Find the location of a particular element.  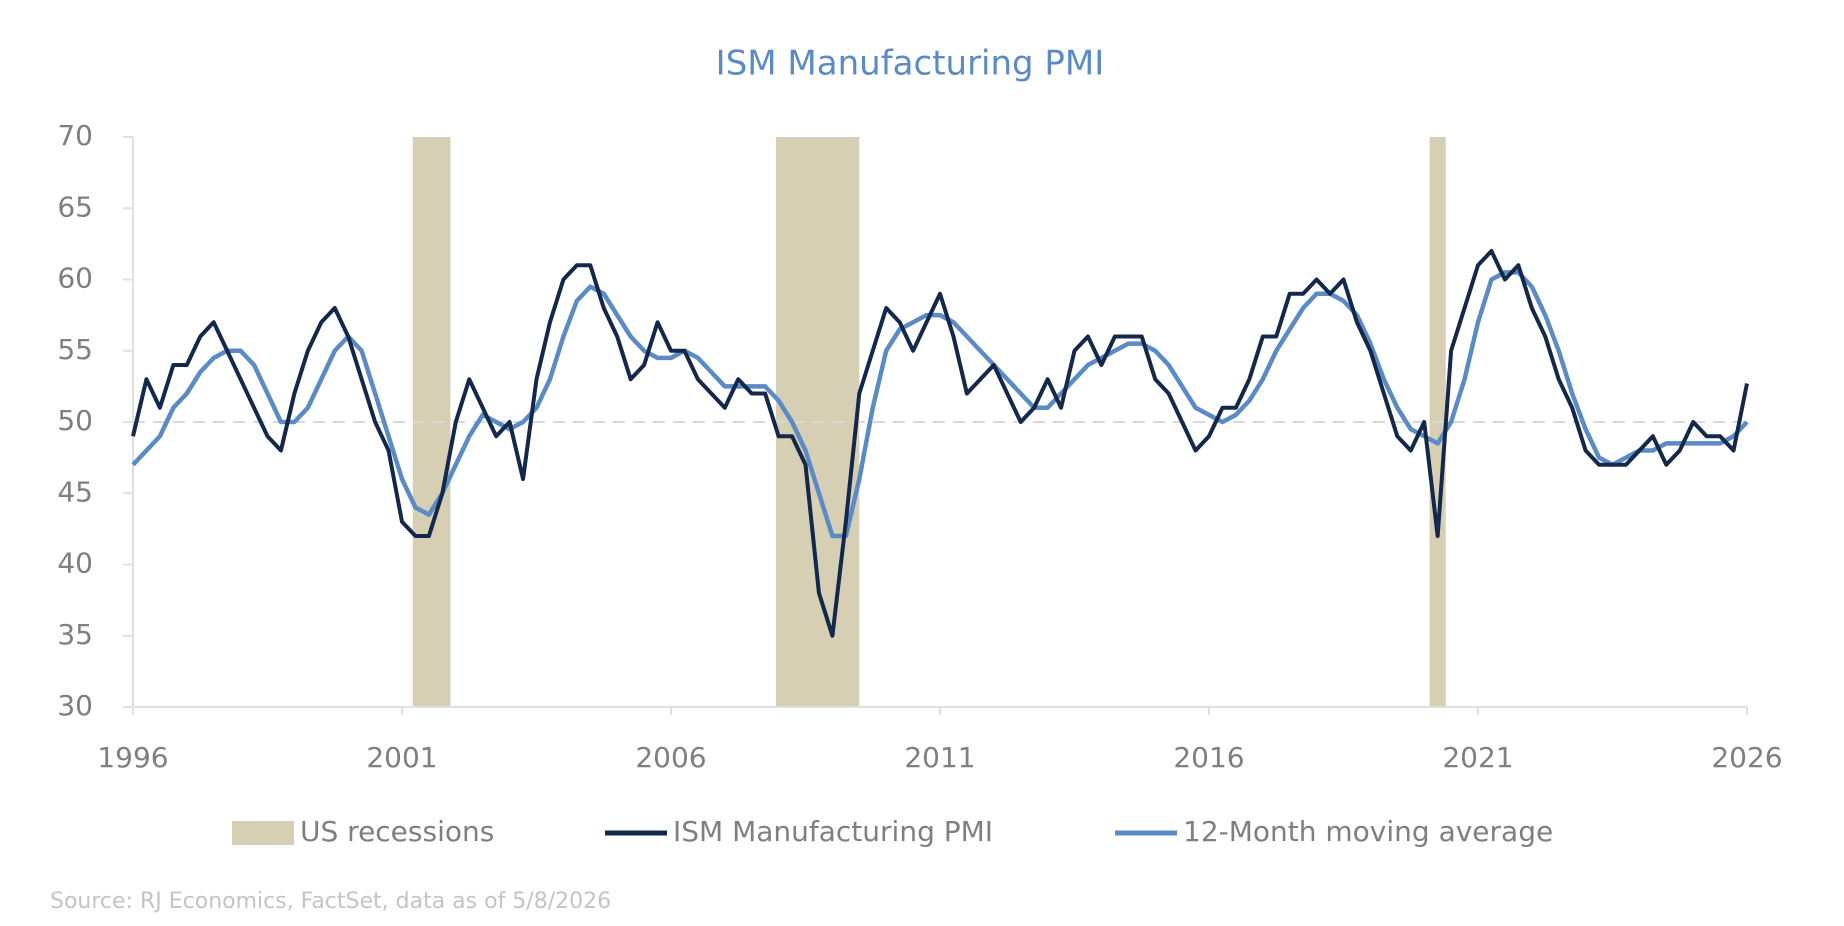

y-tick-label: 50 is located at coordinates (75, 420).